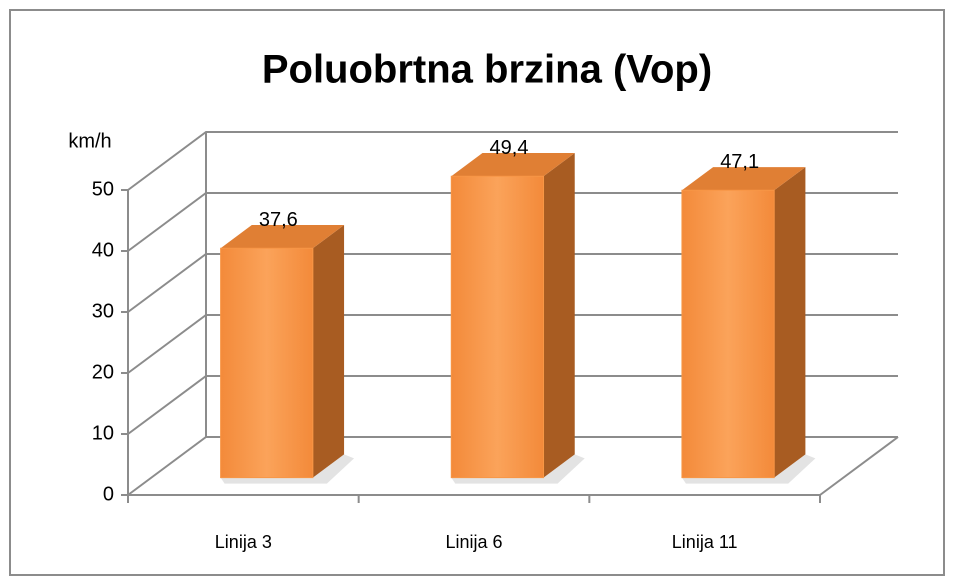 The height and width of the screenshot is (583, 956). What do you see at coordinates (487, 70) in the screenshot?
I see `chart-title: Poluobrtna brzina (Vop)` at bounding box center [487, 70].